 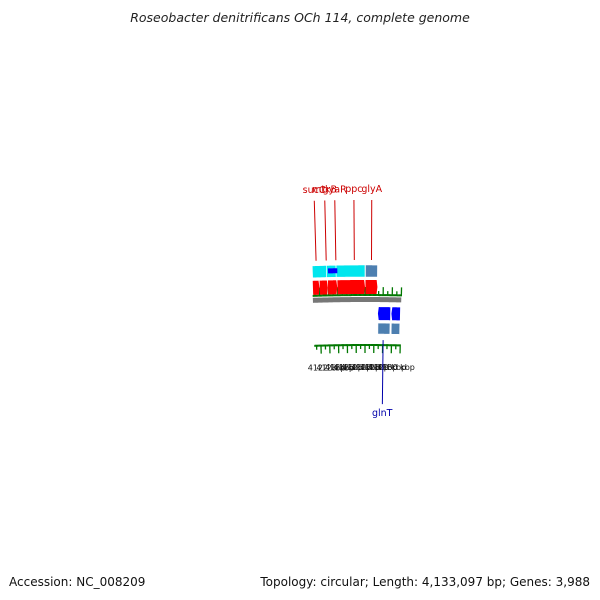 What do you see at coordinates (335, 367) in the screenshot?
I see `scale-label: 4123 kbp` at bounding box center [335, 367].